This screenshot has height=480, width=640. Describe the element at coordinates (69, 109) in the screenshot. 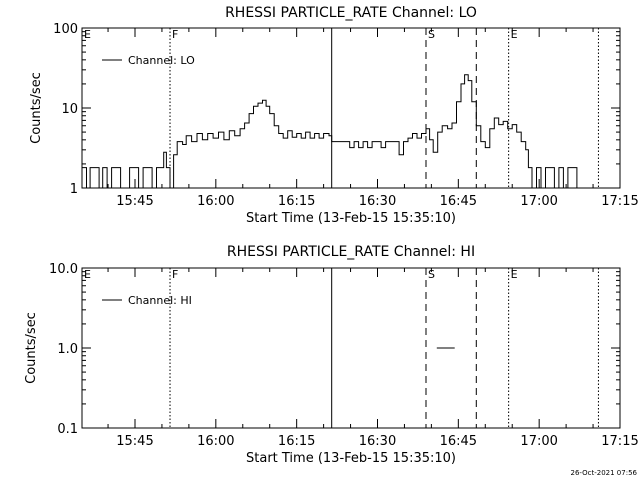

I see `y-tick-label: 10` at that location.